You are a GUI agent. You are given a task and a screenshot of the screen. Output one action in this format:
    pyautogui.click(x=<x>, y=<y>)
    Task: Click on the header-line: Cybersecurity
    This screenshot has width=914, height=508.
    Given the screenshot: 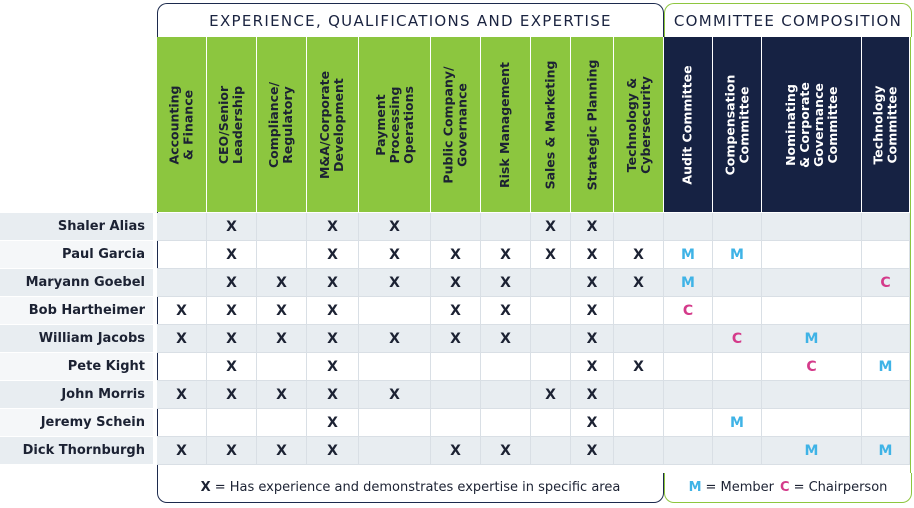 What is the action you would take?
    pyautogui.click(x=645, y=124)
    